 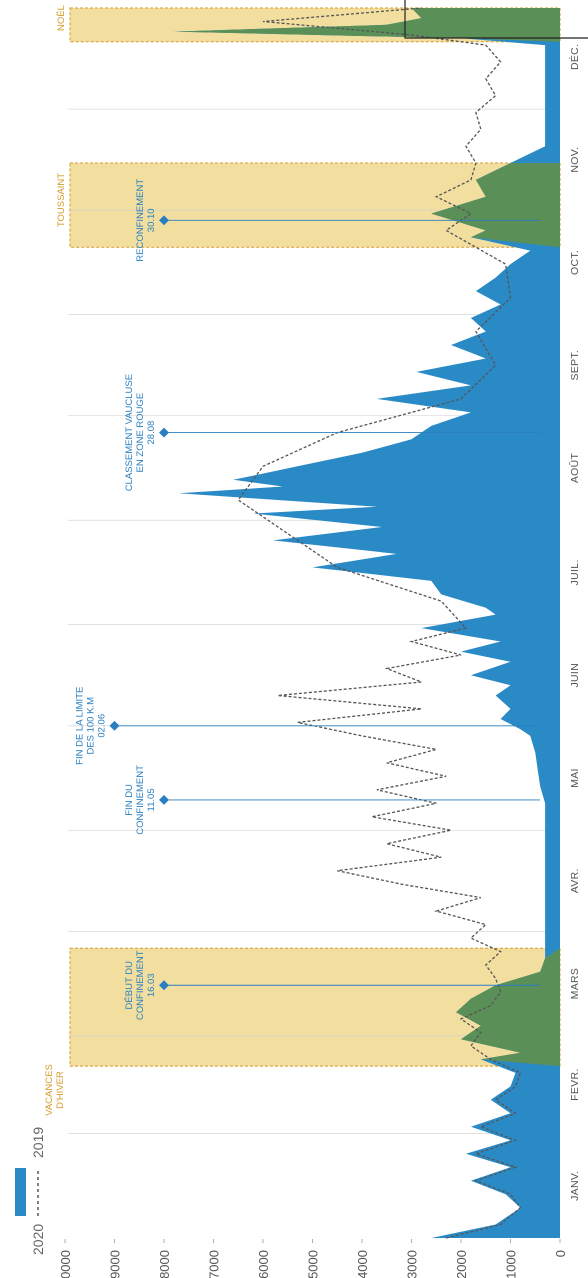 What do you see at coordinates (575, 572) in the screenshot?
I see `month-label: JUIL.` at bounding box center [575, 572].